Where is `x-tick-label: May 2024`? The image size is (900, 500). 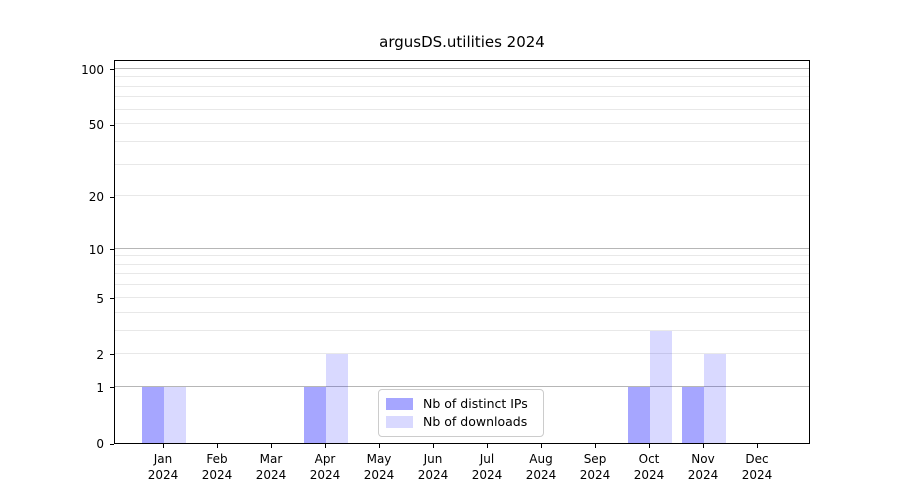 x-tick-label: May 2024 is located at coordinates (379, 467).